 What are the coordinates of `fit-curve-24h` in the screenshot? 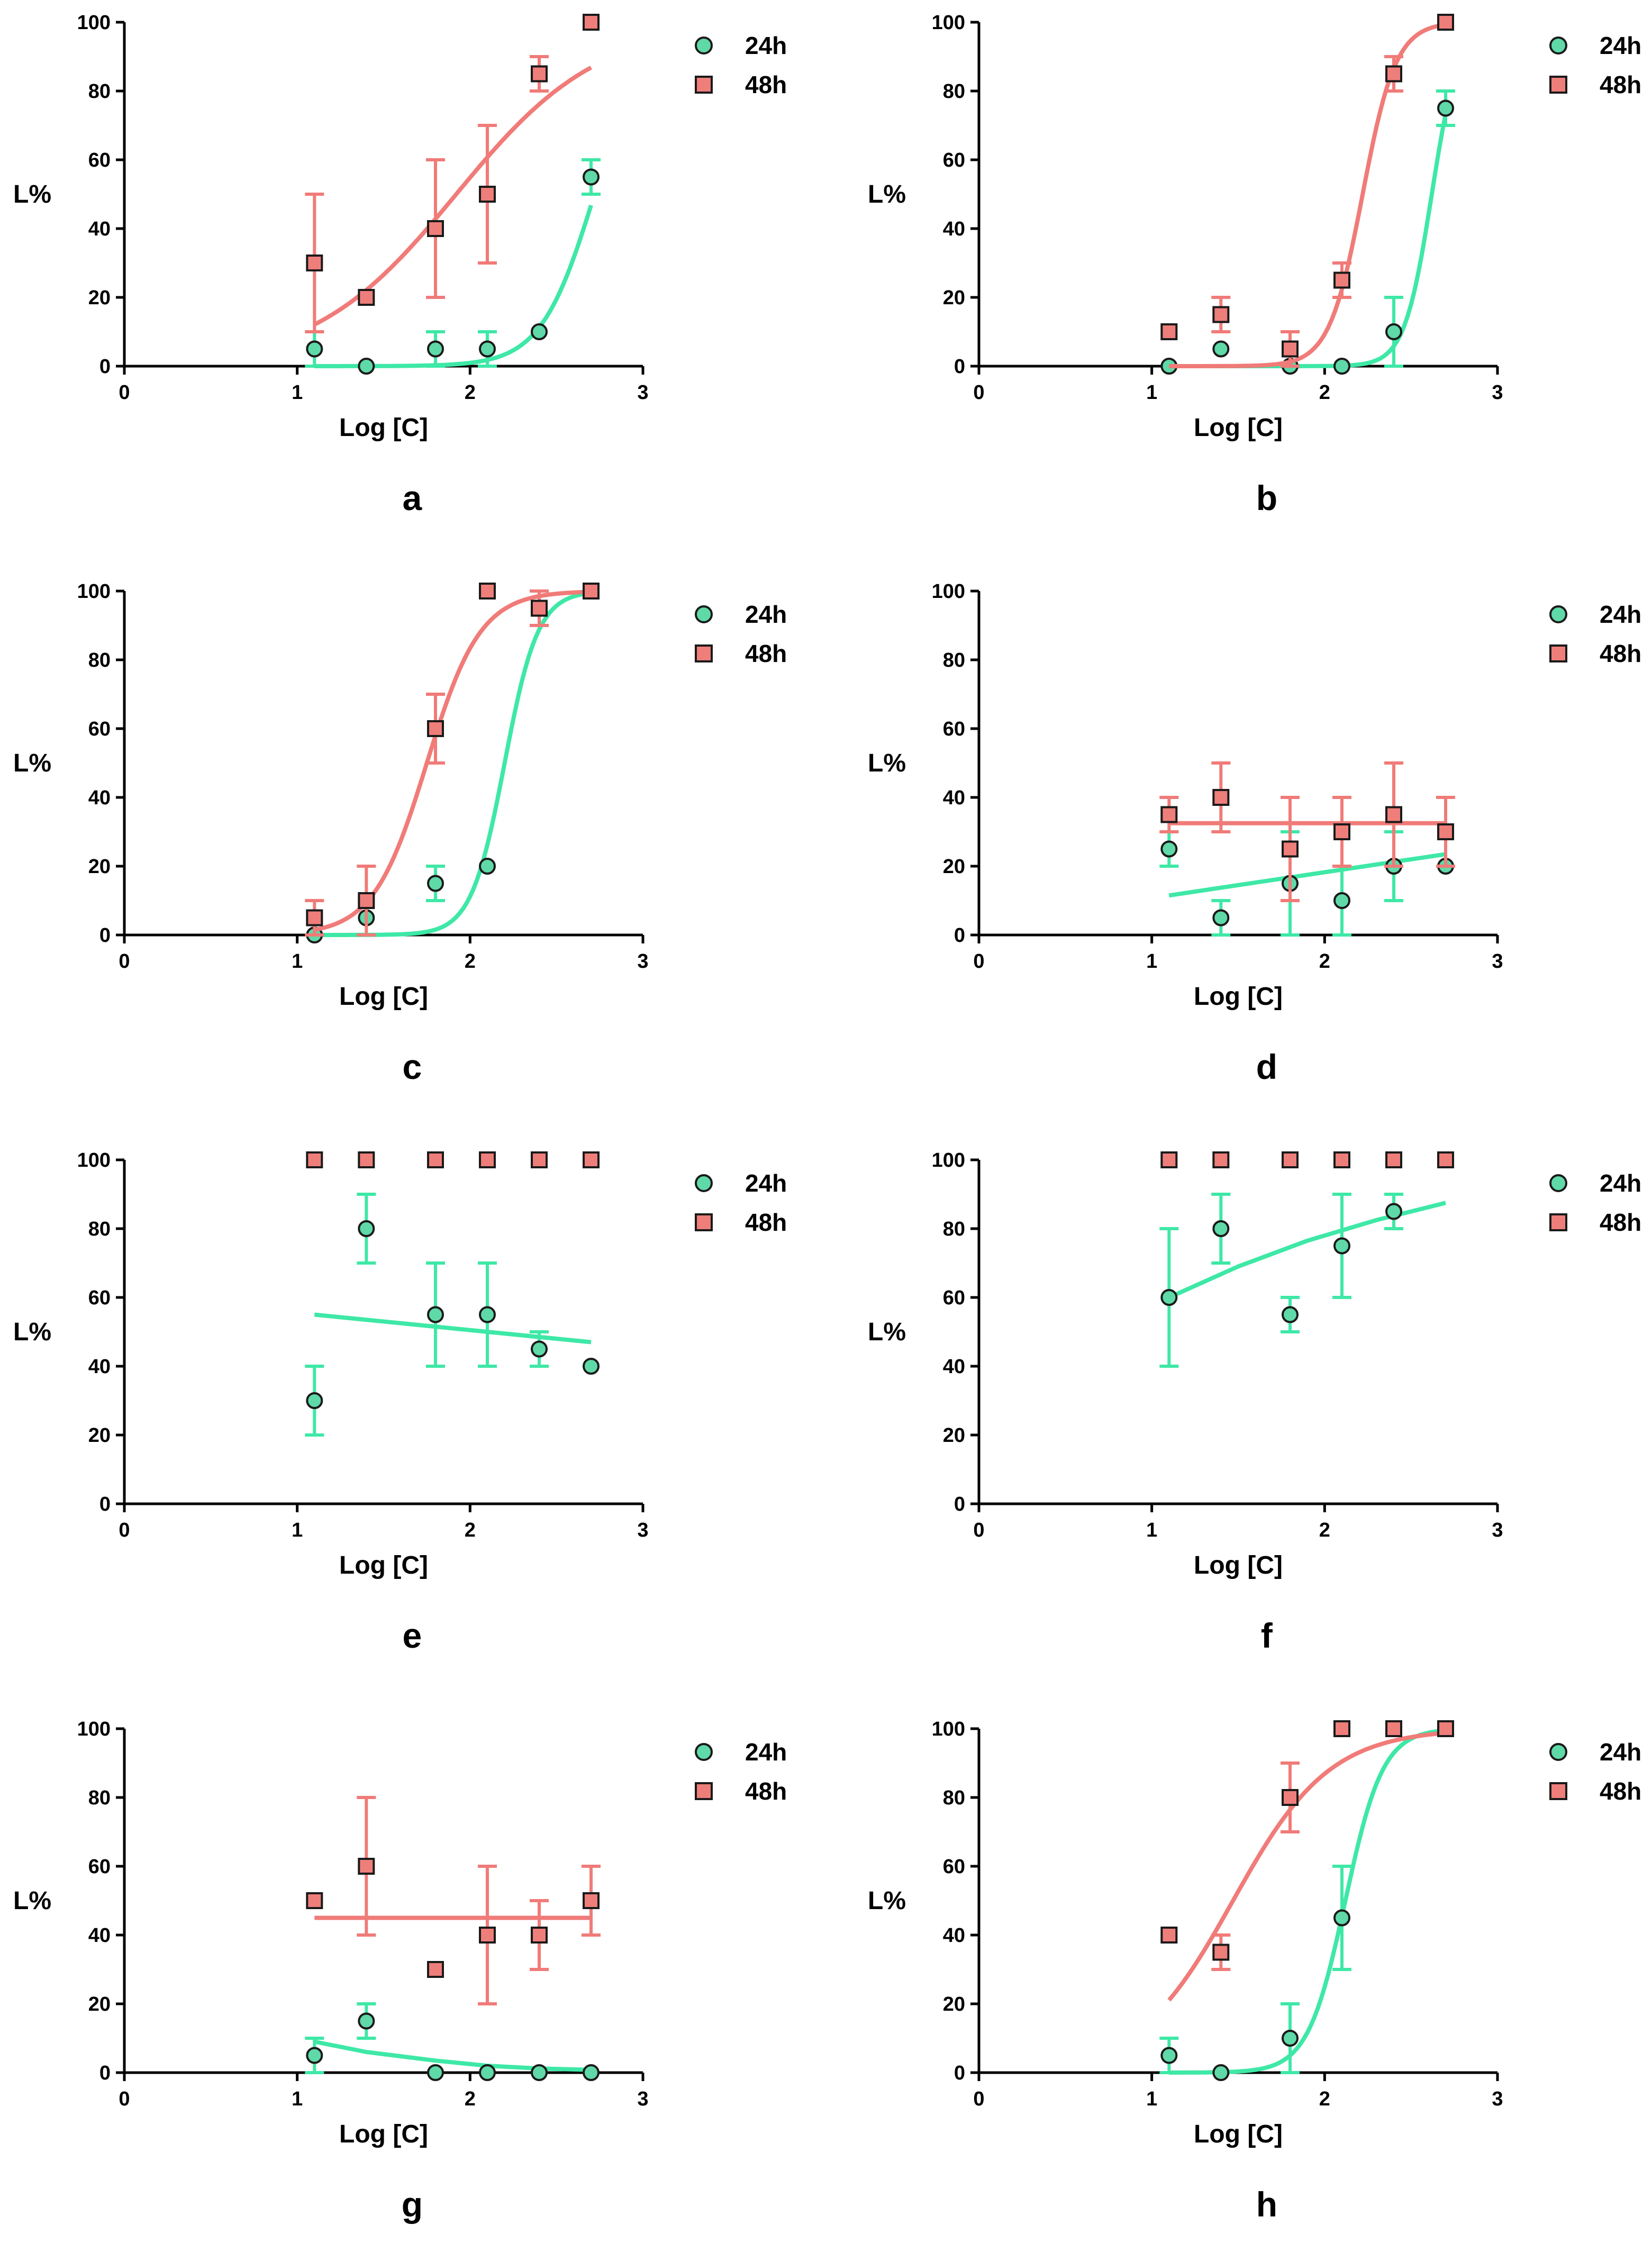 It's located at (453, 286).